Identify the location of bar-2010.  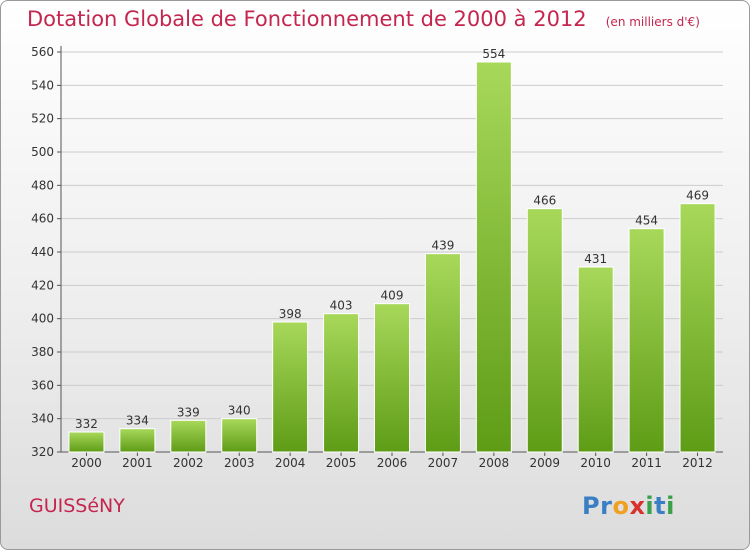
(595, 359).